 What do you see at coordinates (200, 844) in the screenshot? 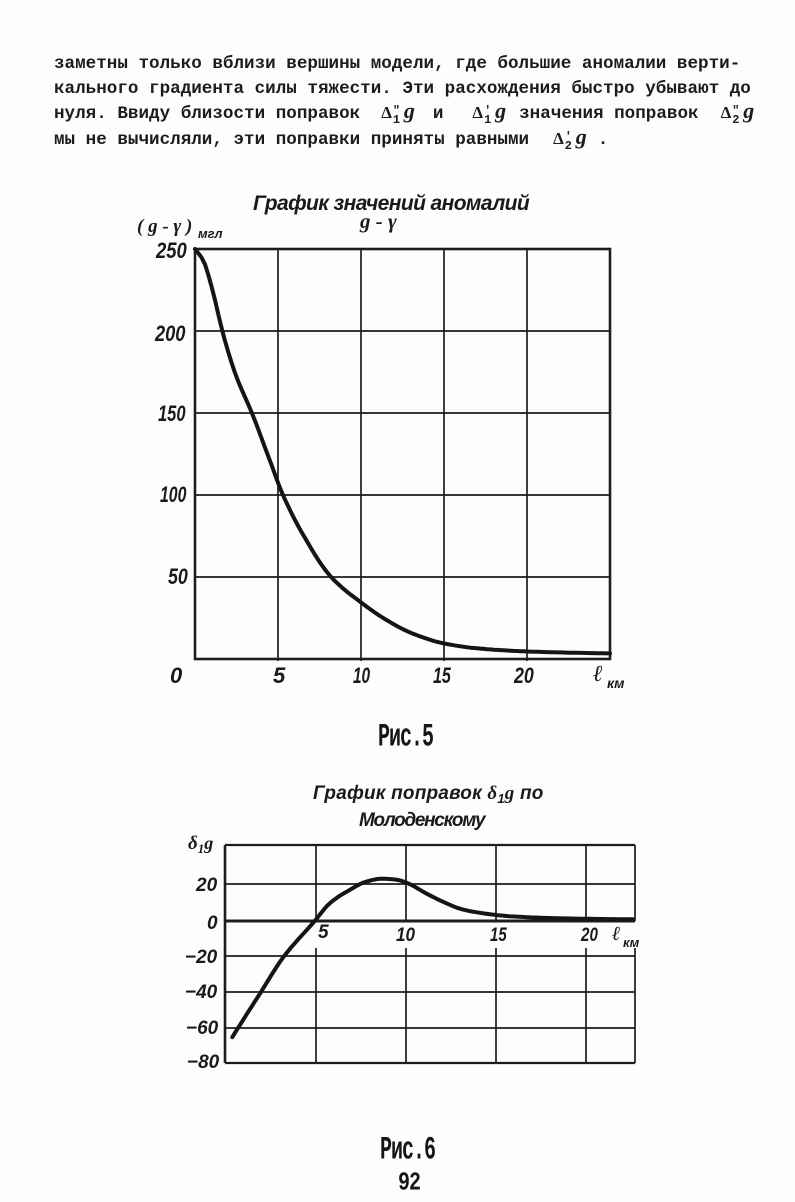
I see `svg-text: δ1g` at bounding box center [200, 844].